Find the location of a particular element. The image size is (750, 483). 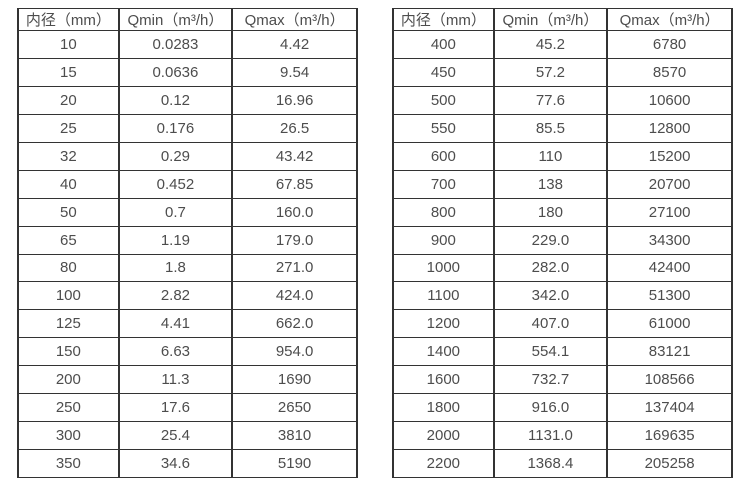

table-cell: 42400 is located at coordinates (669, 268).